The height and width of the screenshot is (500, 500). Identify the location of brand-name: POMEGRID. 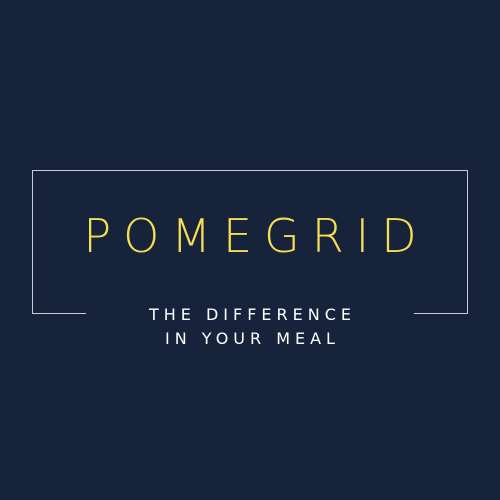
(256, 236).